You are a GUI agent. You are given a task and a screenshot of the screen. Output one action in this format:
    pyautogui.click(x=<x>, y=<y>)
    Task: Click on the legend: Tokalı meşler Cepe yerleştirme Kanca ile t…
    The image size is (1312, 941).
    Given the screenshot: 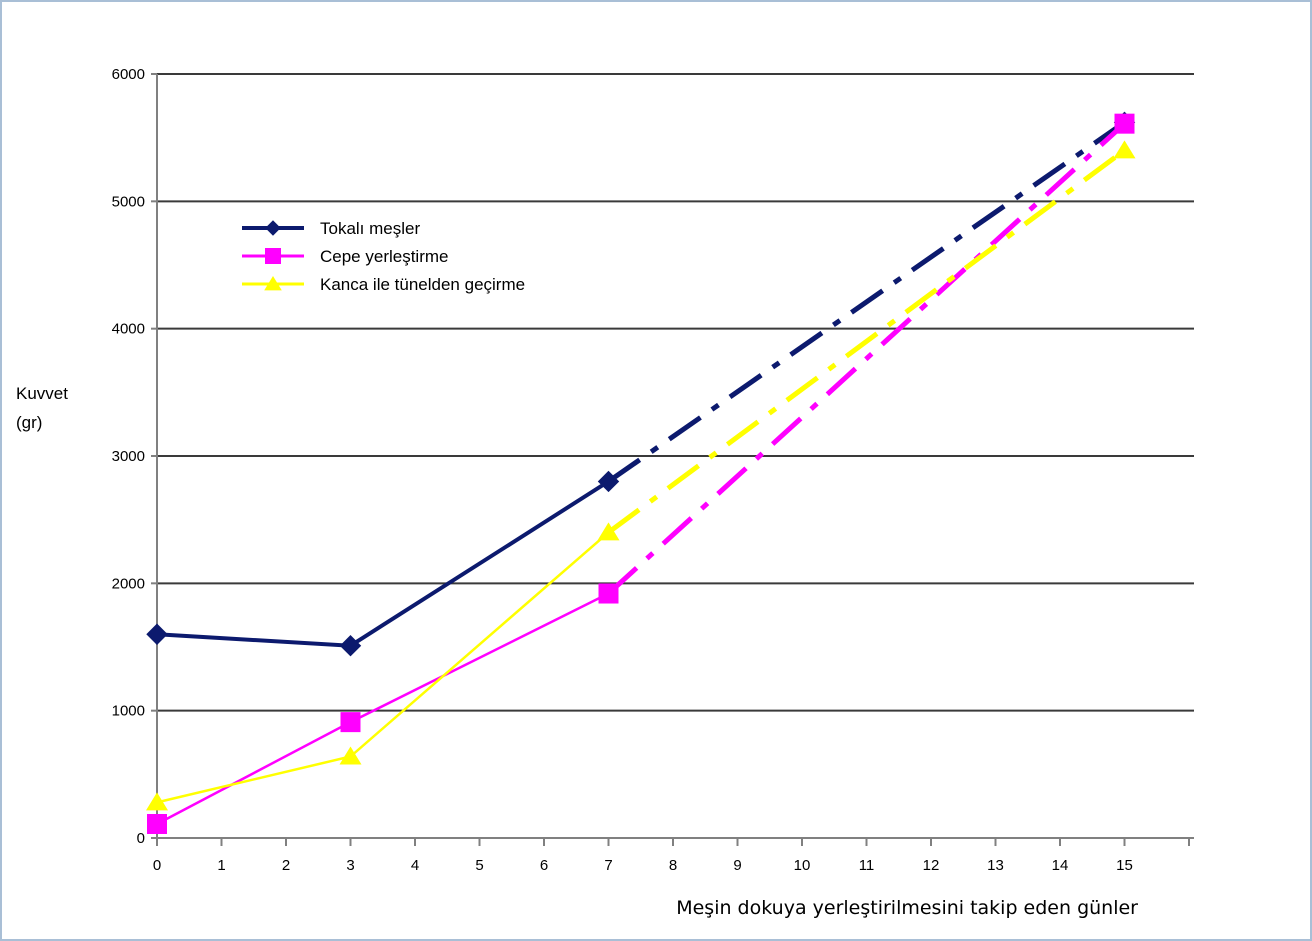 What is the action you would take?
    pyautogui.click(x=383, y=256)
    